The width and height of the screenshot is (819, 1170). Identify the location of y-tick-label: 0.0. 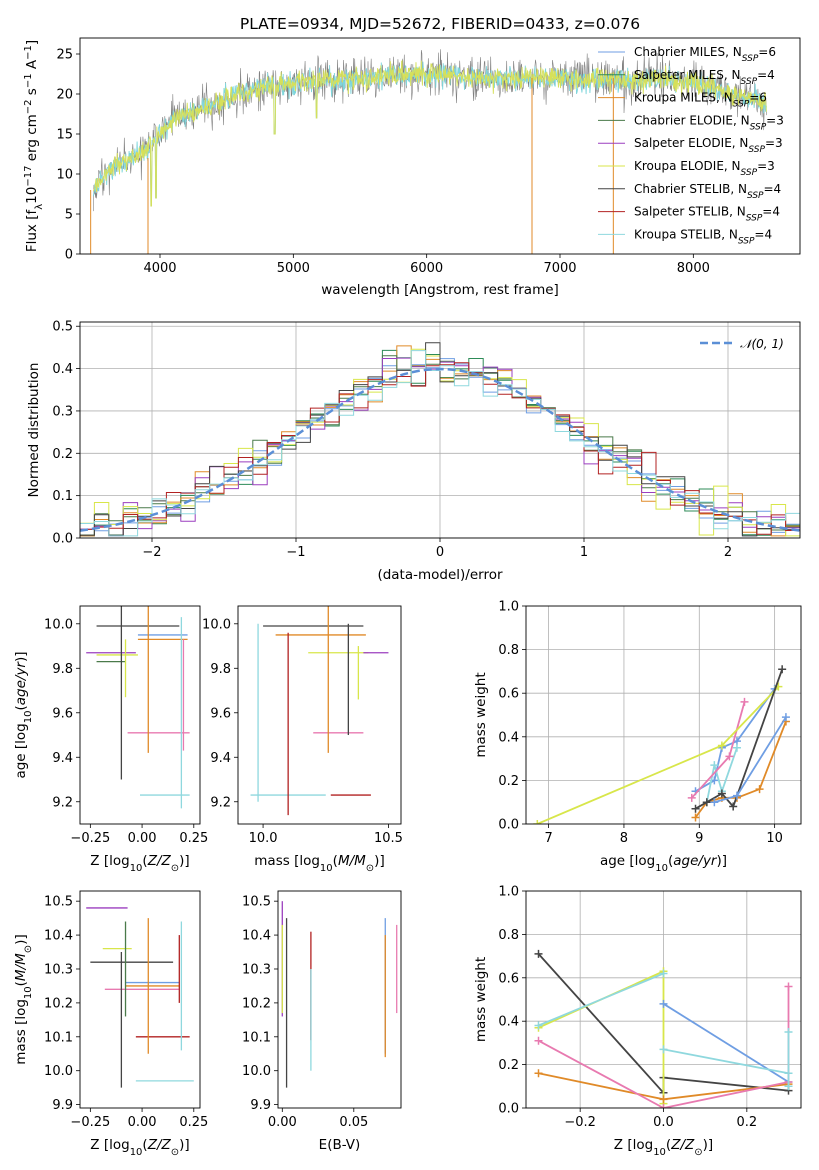
(508, 825).